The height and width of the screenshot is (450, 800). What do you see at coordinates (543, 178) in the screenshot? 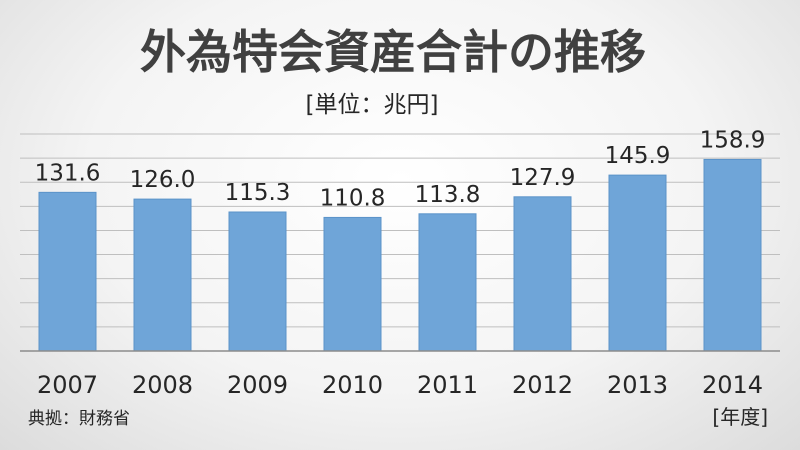
I see `data-label: 127.9` at bounding box center [543, 178].